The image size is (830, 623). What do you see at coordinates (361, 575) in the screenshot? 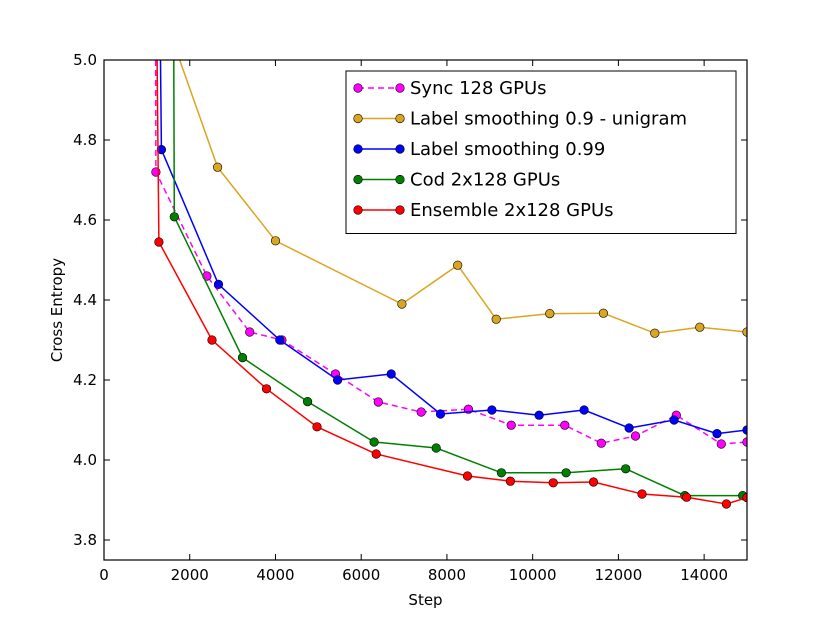
I see `x-tick-label: 6000` at bounding box center [361, 575].